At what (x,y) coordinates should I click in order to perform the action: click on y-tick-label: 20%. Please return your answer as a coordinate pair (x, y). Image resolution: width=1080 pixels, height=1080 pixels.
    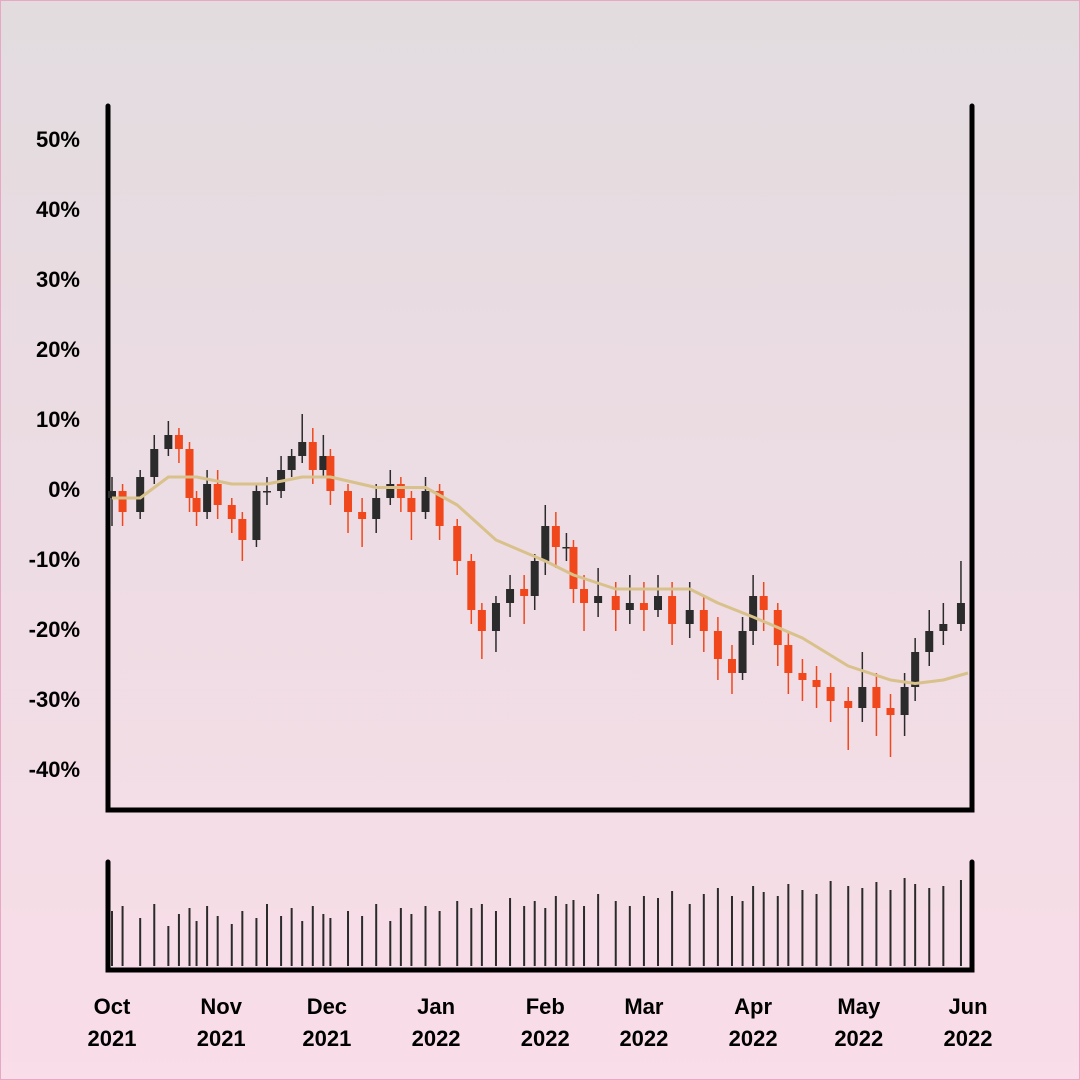
    Looking at the image, I should click on (58, 349).